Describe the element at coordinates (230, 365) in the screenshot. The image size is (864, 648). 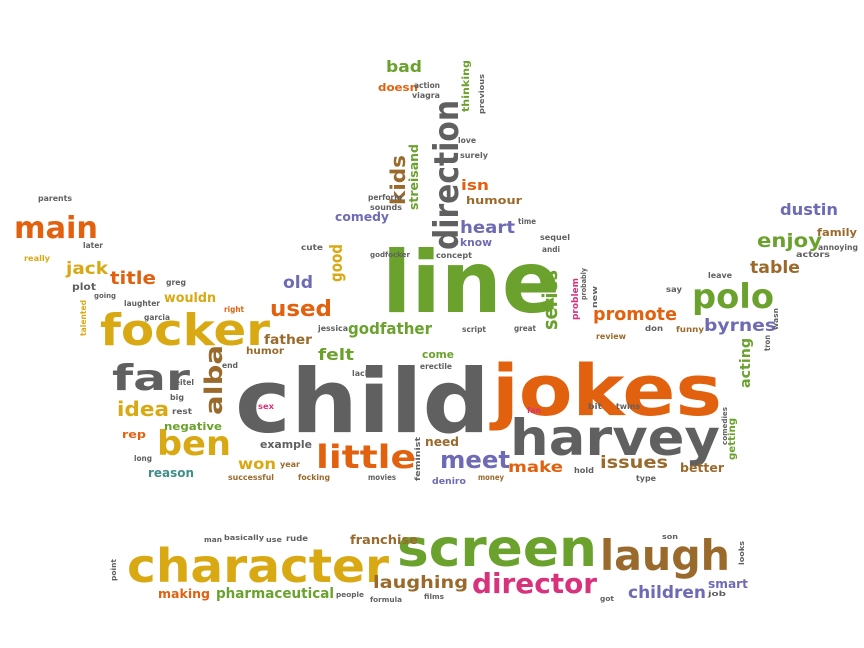
I see `word-end: end` at that location.